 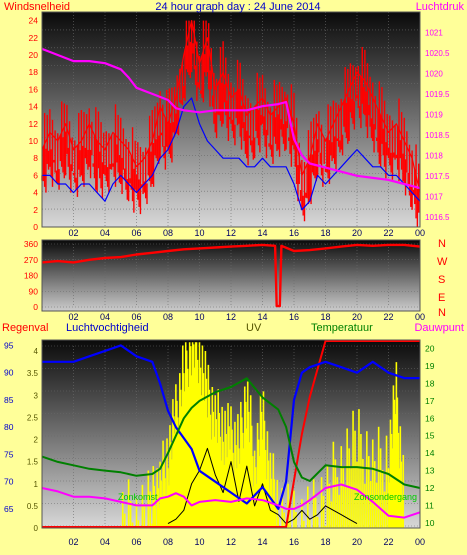 What do you see at coordinates (430, 349) in the screenshot?
I see `temperature-y-tick-label: 20` at bounding box center [430, 349].